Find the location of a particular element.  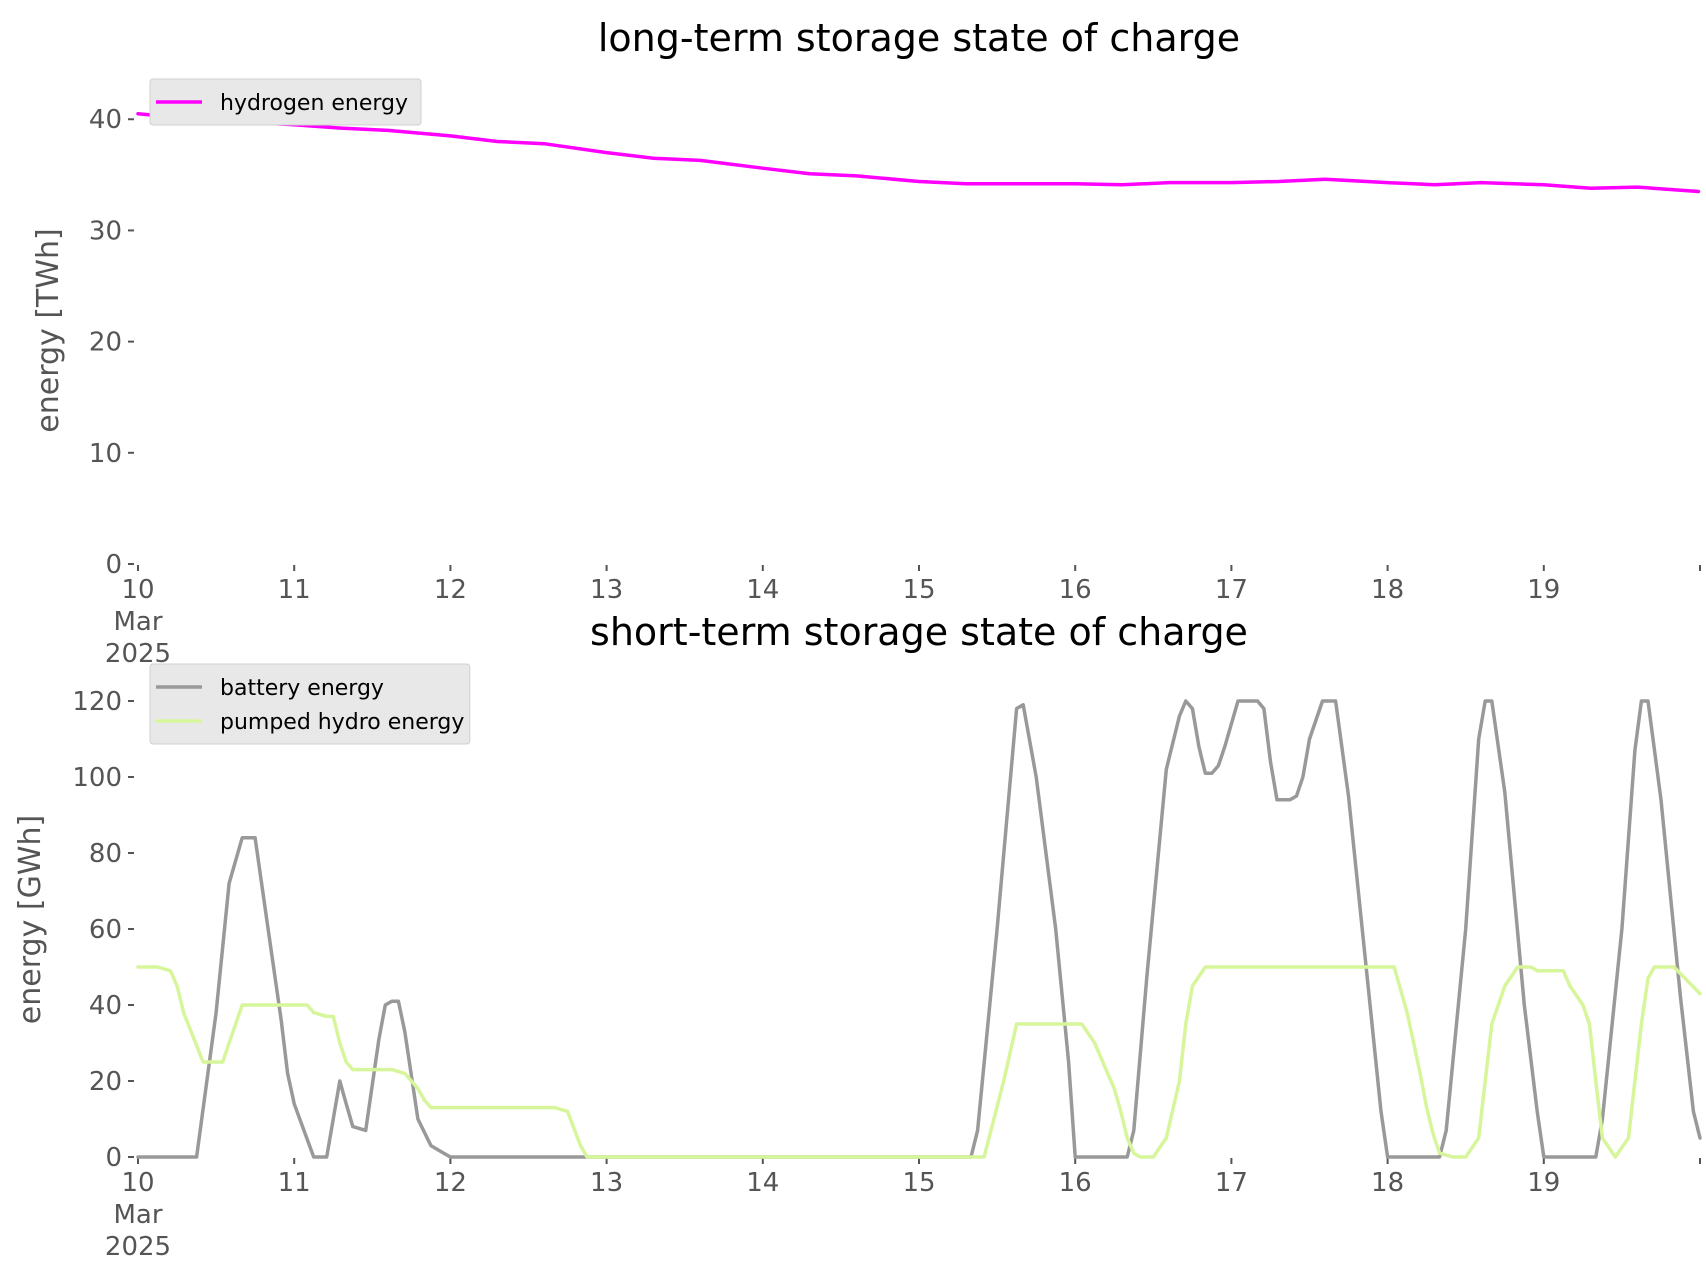

chart-title: long-term storage state of charge is located at coordinates (919, 38).